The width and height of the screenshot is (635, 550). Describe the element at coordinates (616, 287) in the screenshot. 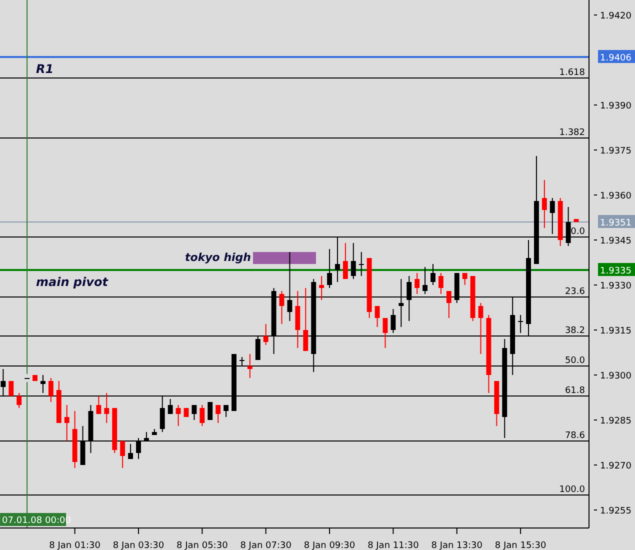

I see `y-tick-label: 1.9330` at that location.